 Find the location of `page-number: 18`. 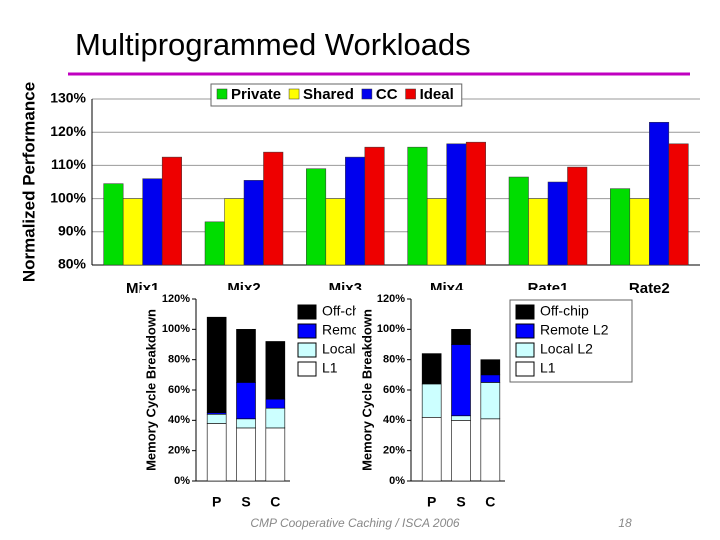

page-number: 18 is located at coordinates (625, 523).